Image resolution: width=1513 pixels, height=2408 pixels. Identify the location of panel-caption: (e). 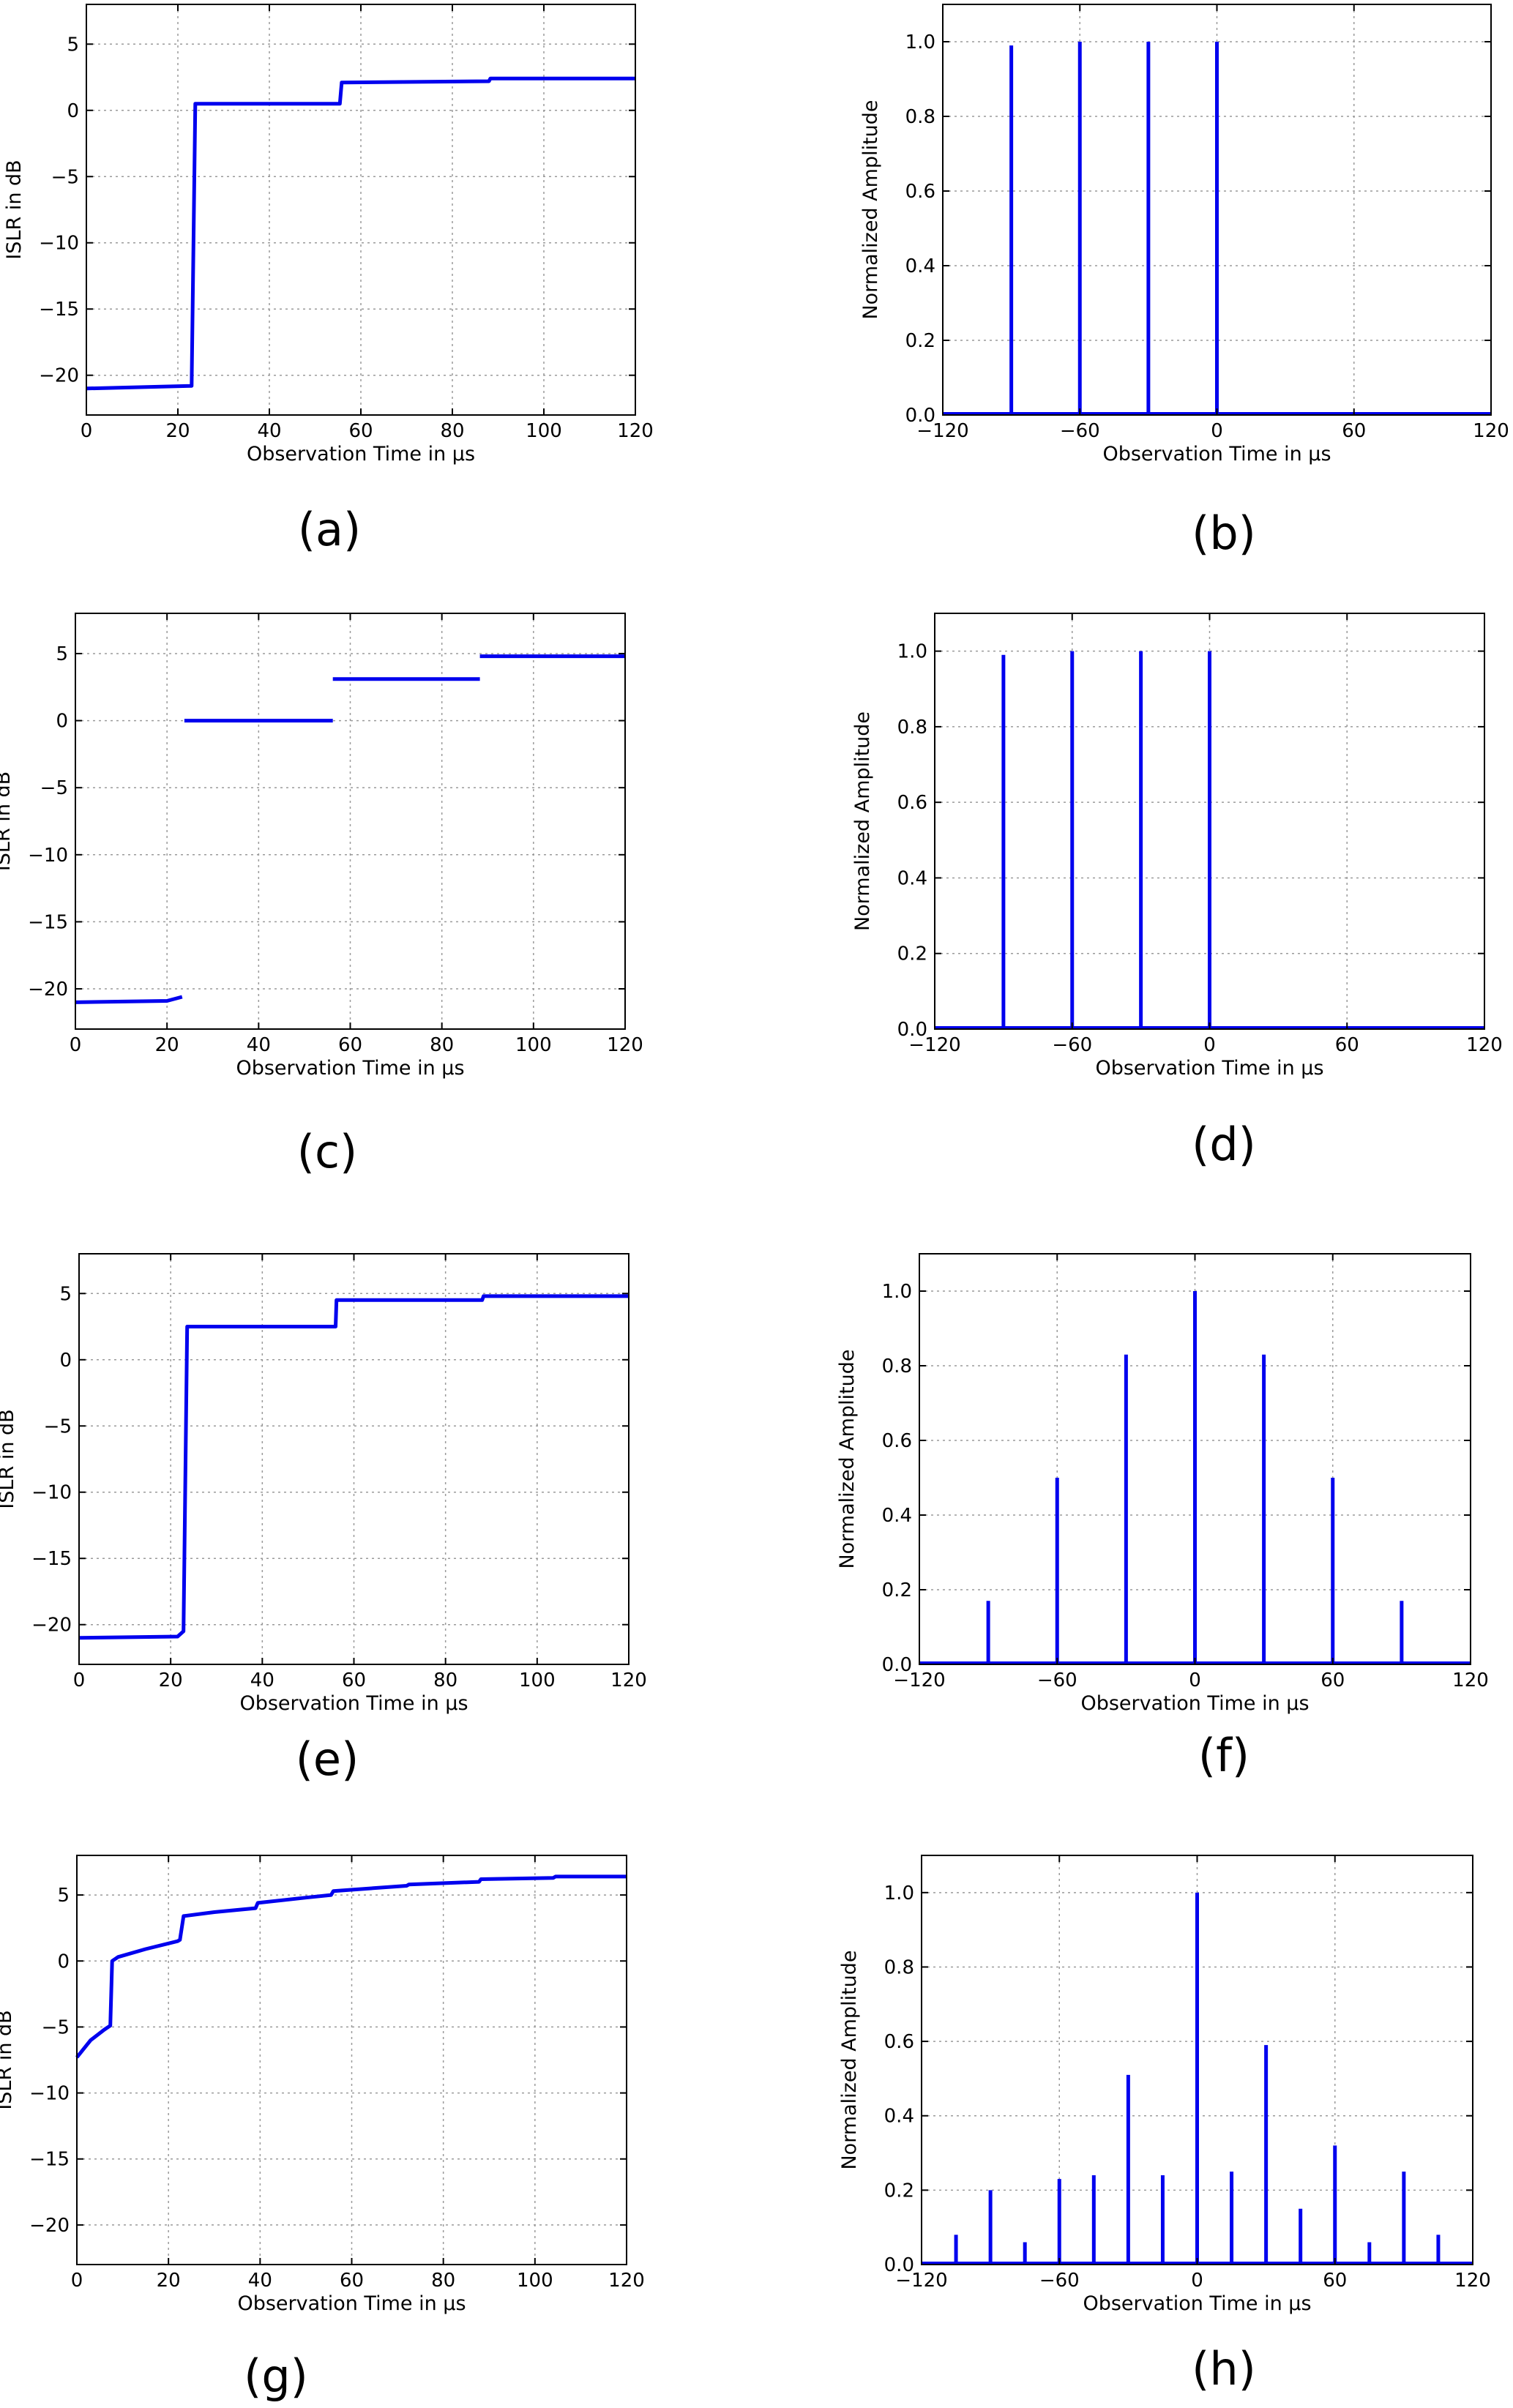
(327, 1759).